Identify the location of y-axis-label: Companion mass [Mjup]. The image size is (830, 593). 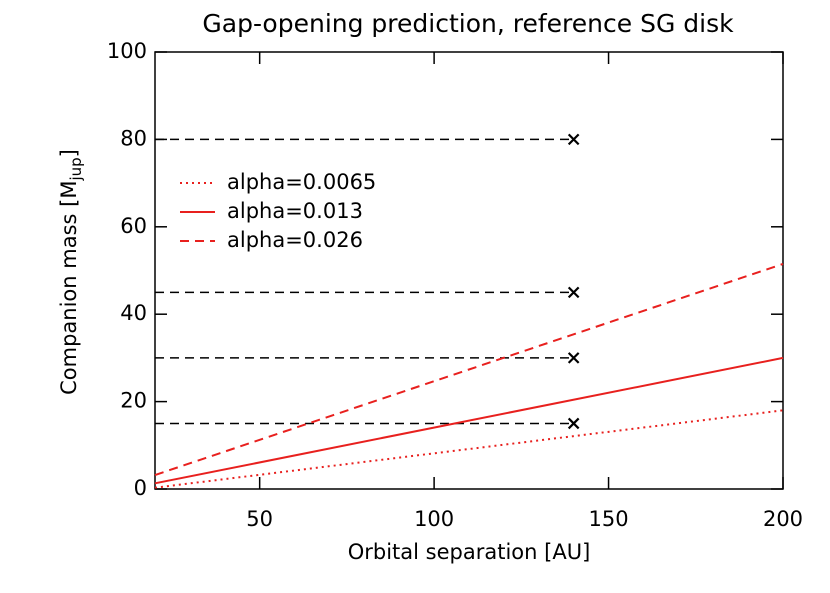
(71, 272).